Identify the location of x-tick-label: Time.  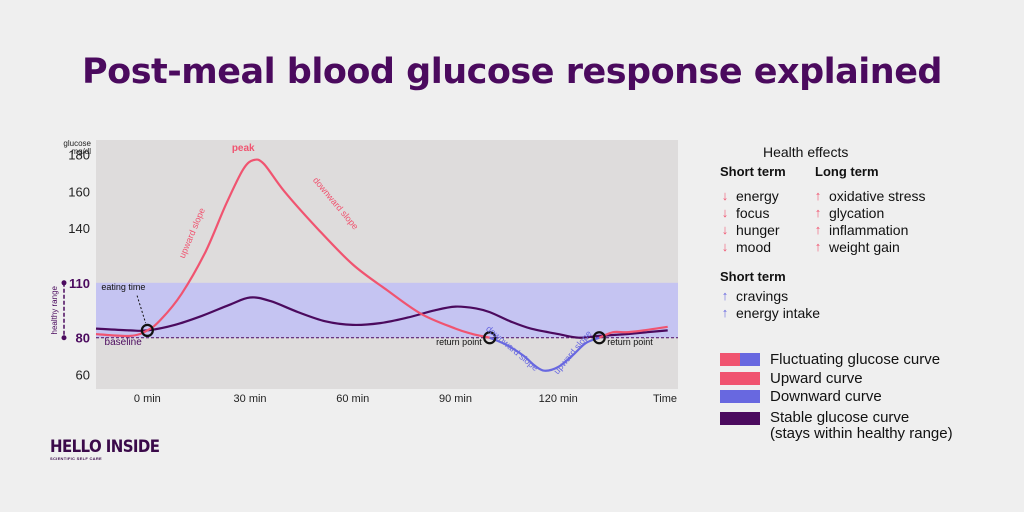
(665, 399).